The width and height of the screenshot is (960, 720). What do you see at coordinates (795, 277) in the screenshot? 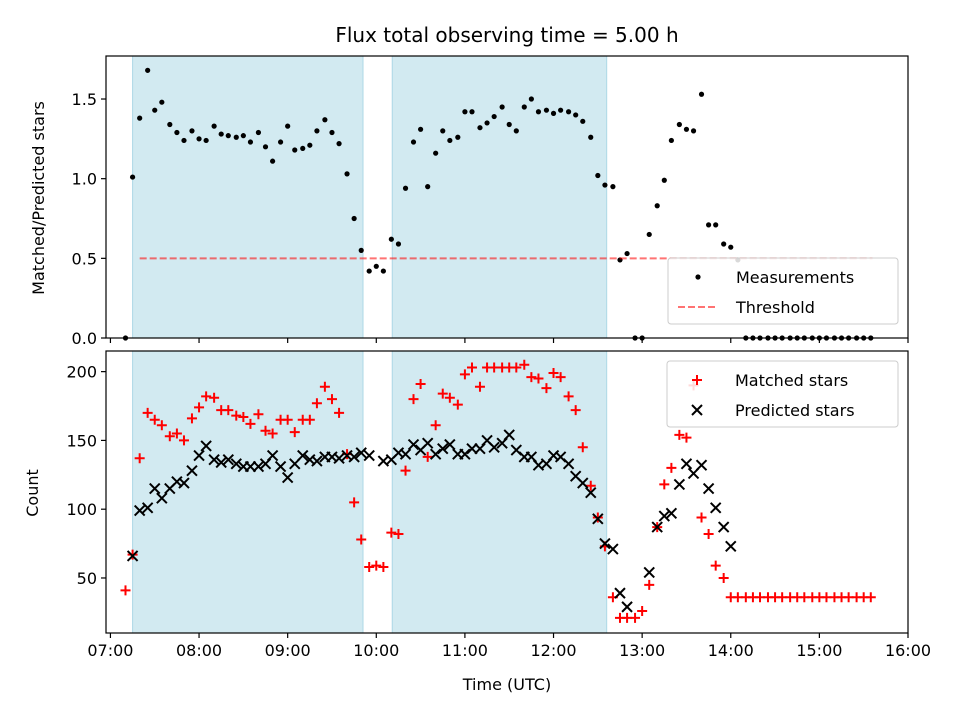
I see `legend-label: Measurements` at bounding box center [795, 277].